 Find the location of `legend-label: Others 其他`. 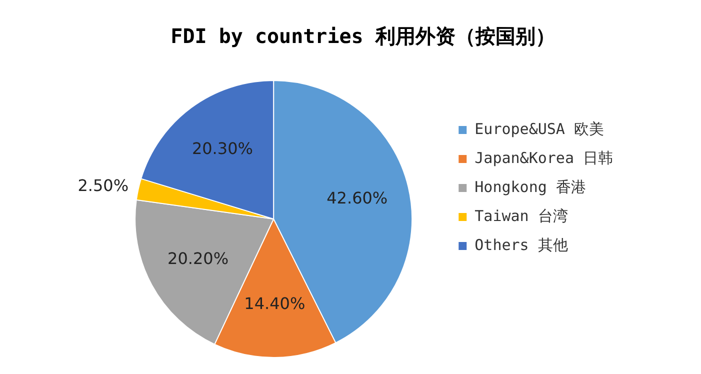

legend-label: Others 其他 is located at coordinates (521, 245).